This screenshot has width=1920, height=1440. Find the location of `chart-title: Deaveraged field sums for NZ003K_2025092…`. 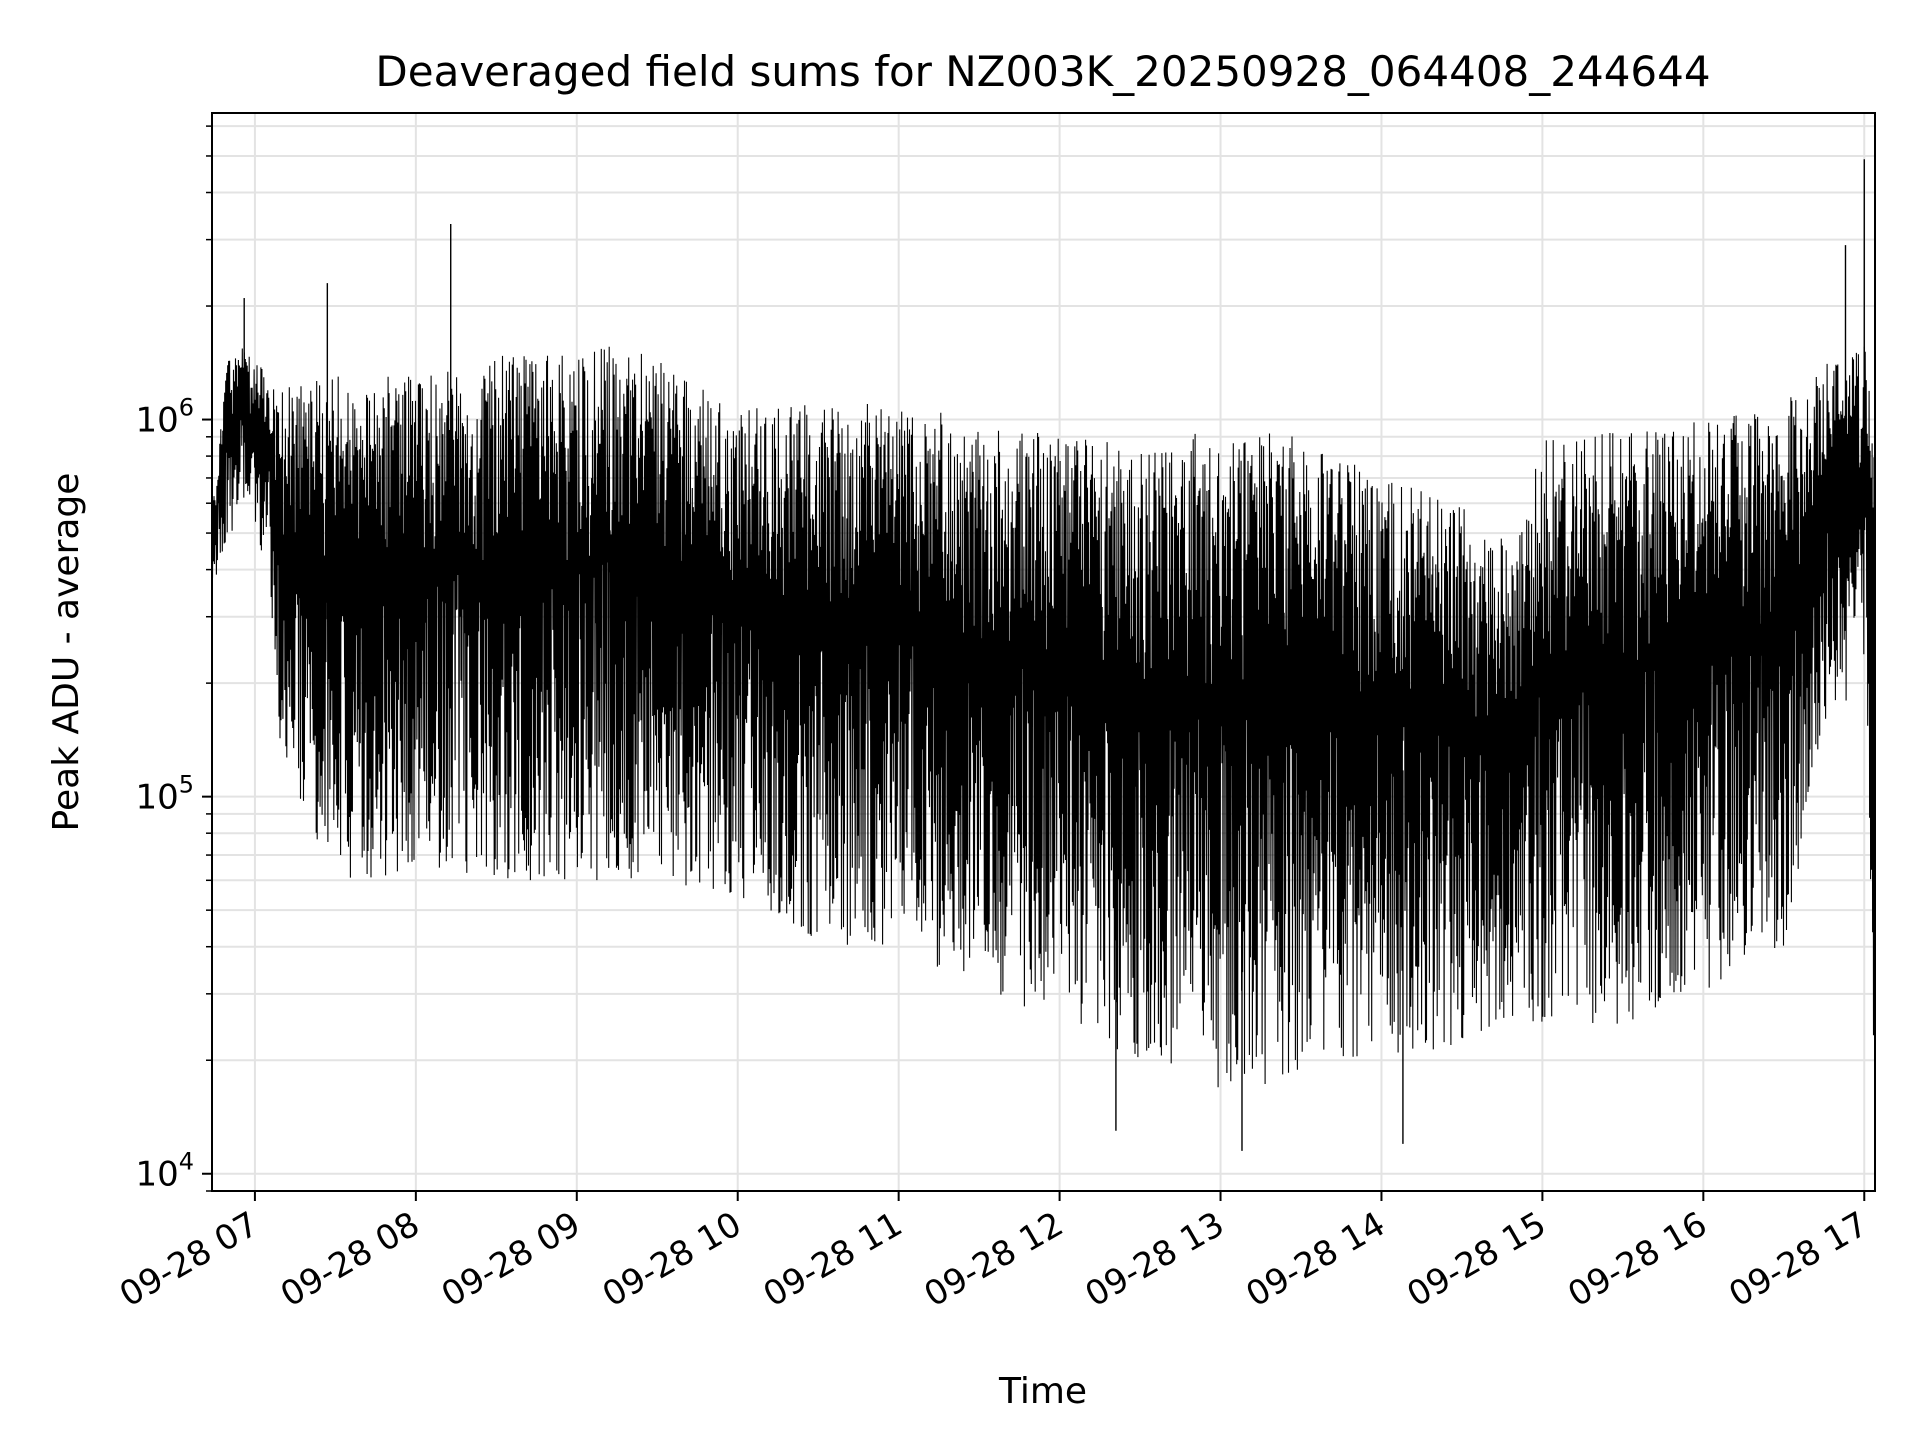

chart-title: Deaveraged field sums for NZ003K_2025092… is located at coordinates (1042, 71).